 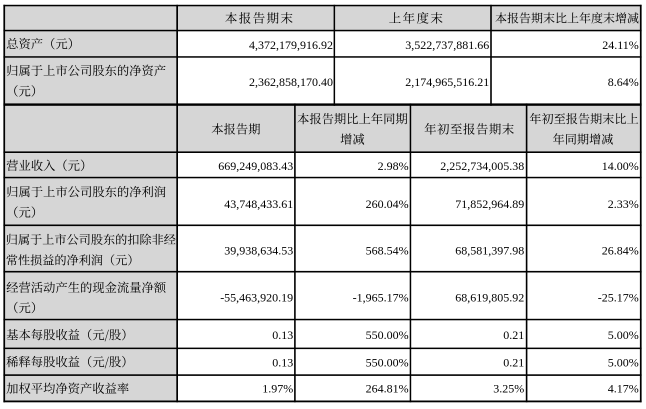 I want to click on svg-text: 24.11%, so click(x=620, y=45).